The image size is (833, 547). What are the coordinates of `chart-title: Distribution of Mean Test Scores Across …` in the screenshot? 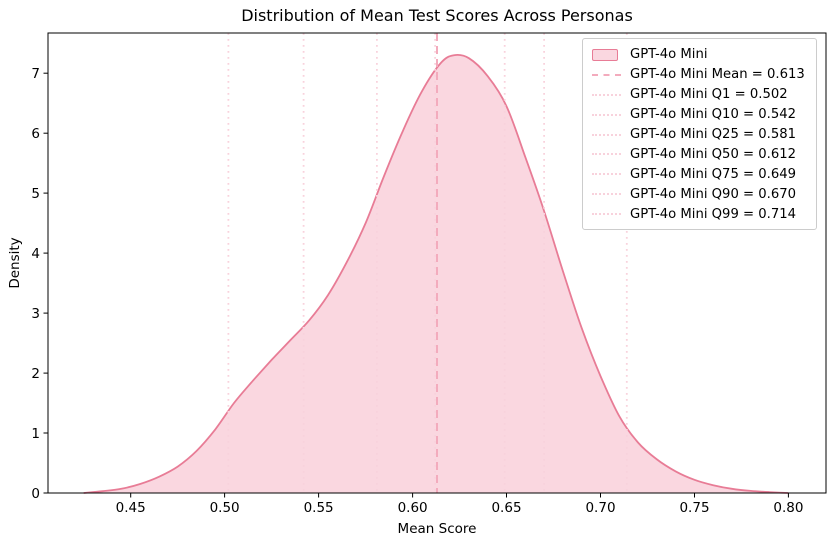 It's located at (437, 15).